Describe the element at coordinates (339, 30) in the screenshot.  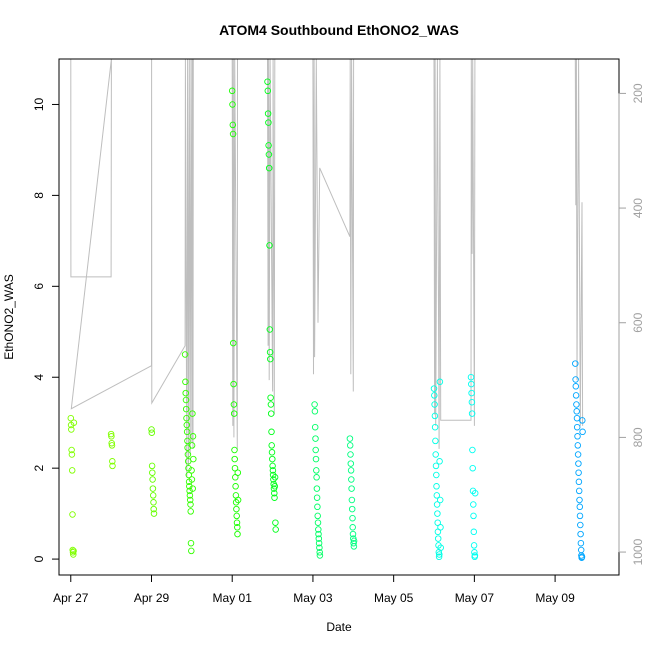
I see `chart-title: ATOM4 Southbound EthONO2_WAS` at that location.